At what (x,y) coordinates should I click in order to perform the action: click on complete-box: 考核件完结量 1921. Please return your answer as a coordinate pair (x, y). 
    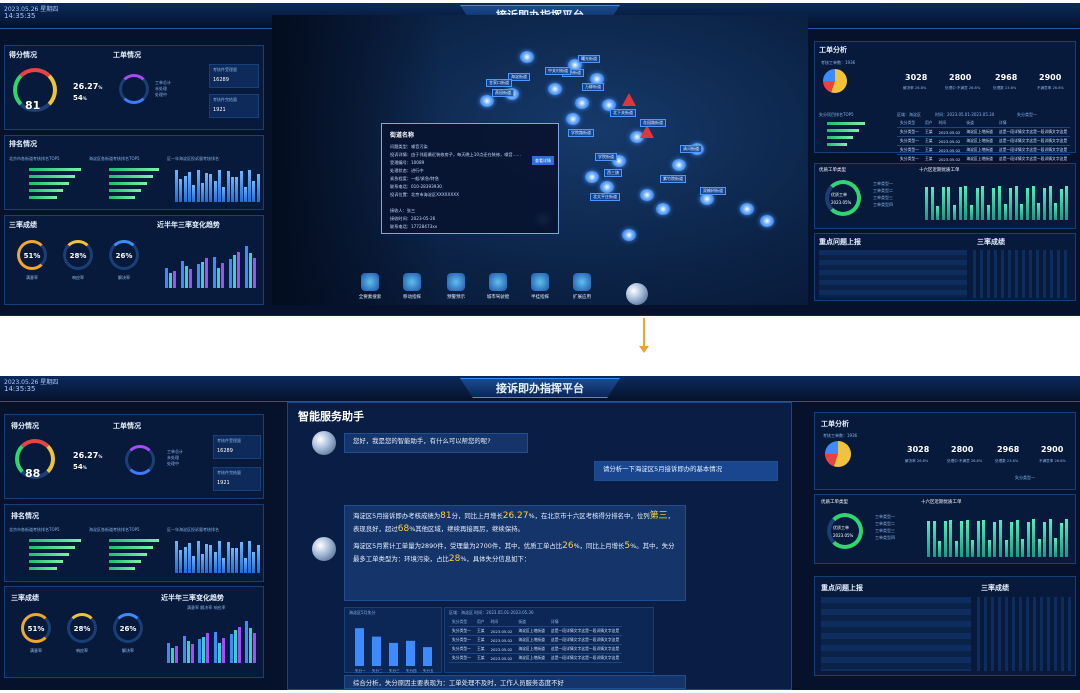
    Looking at the image, I should click on (234, 106).